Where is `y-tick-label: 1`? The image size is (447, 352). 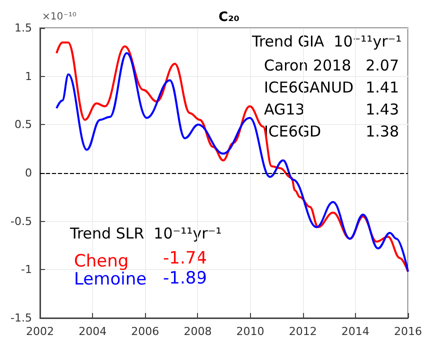 y-tick-label: 1 is located at coordinates (28, 76).